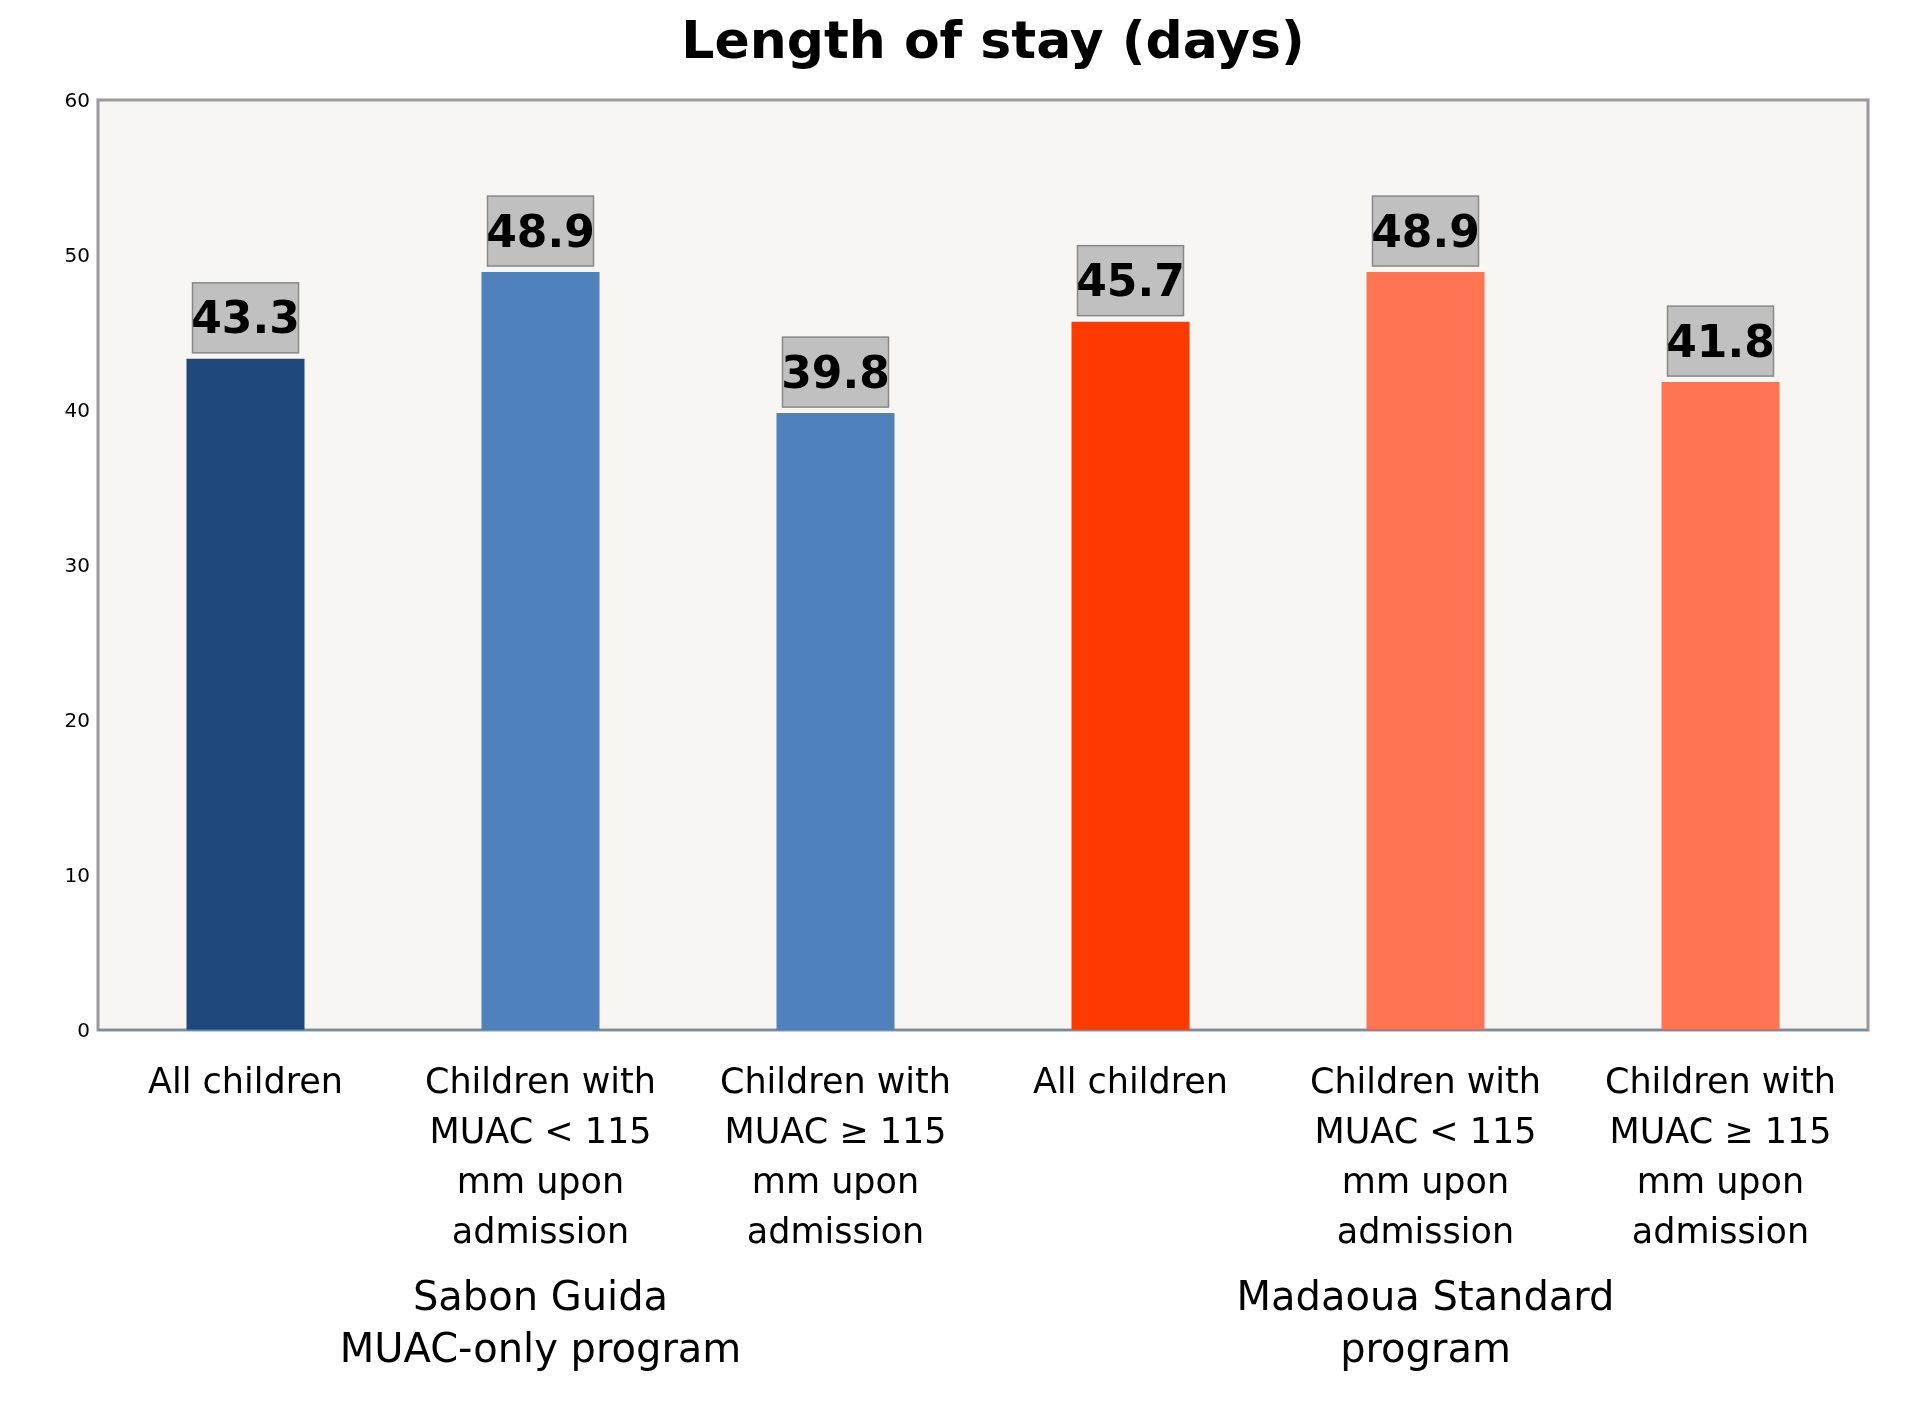 The width and height of the screenshot is (1921, 1421). What do you see at coordinates (540, 1322) in the screenshot?
I see `text: Sabon Guida MUAC-only program` at bounding box center [540, 1322].